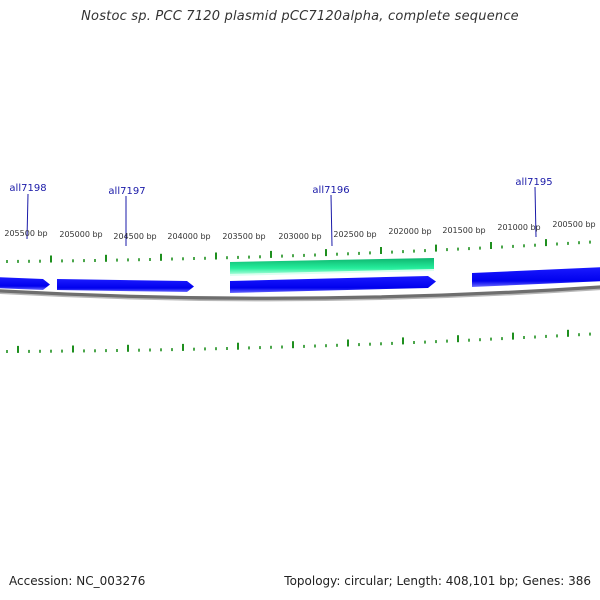  Describe the element at coordinates (573, 224) in the screenshot. I see `coordinate-label: 200500 bp` at that location.